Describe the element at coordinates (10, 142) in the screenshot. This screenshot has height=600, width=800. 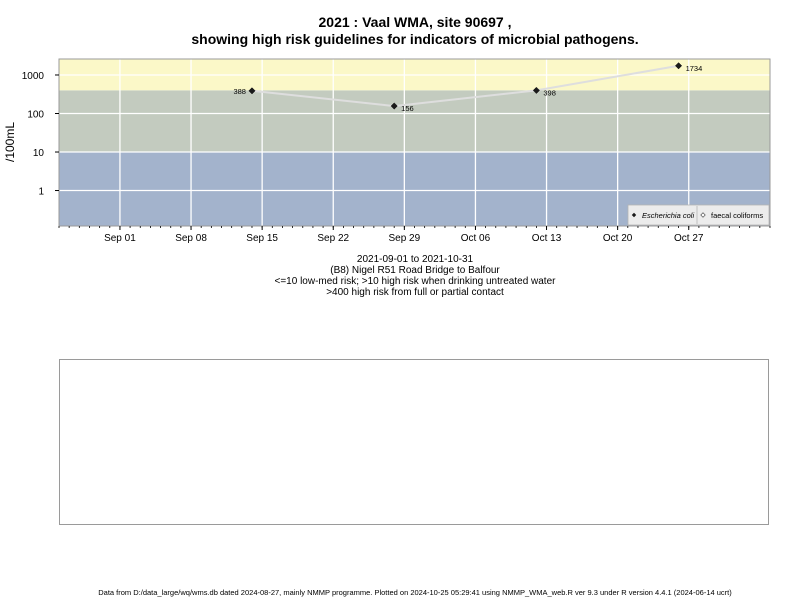
I see `y-axis-label: /100mL` at that location.